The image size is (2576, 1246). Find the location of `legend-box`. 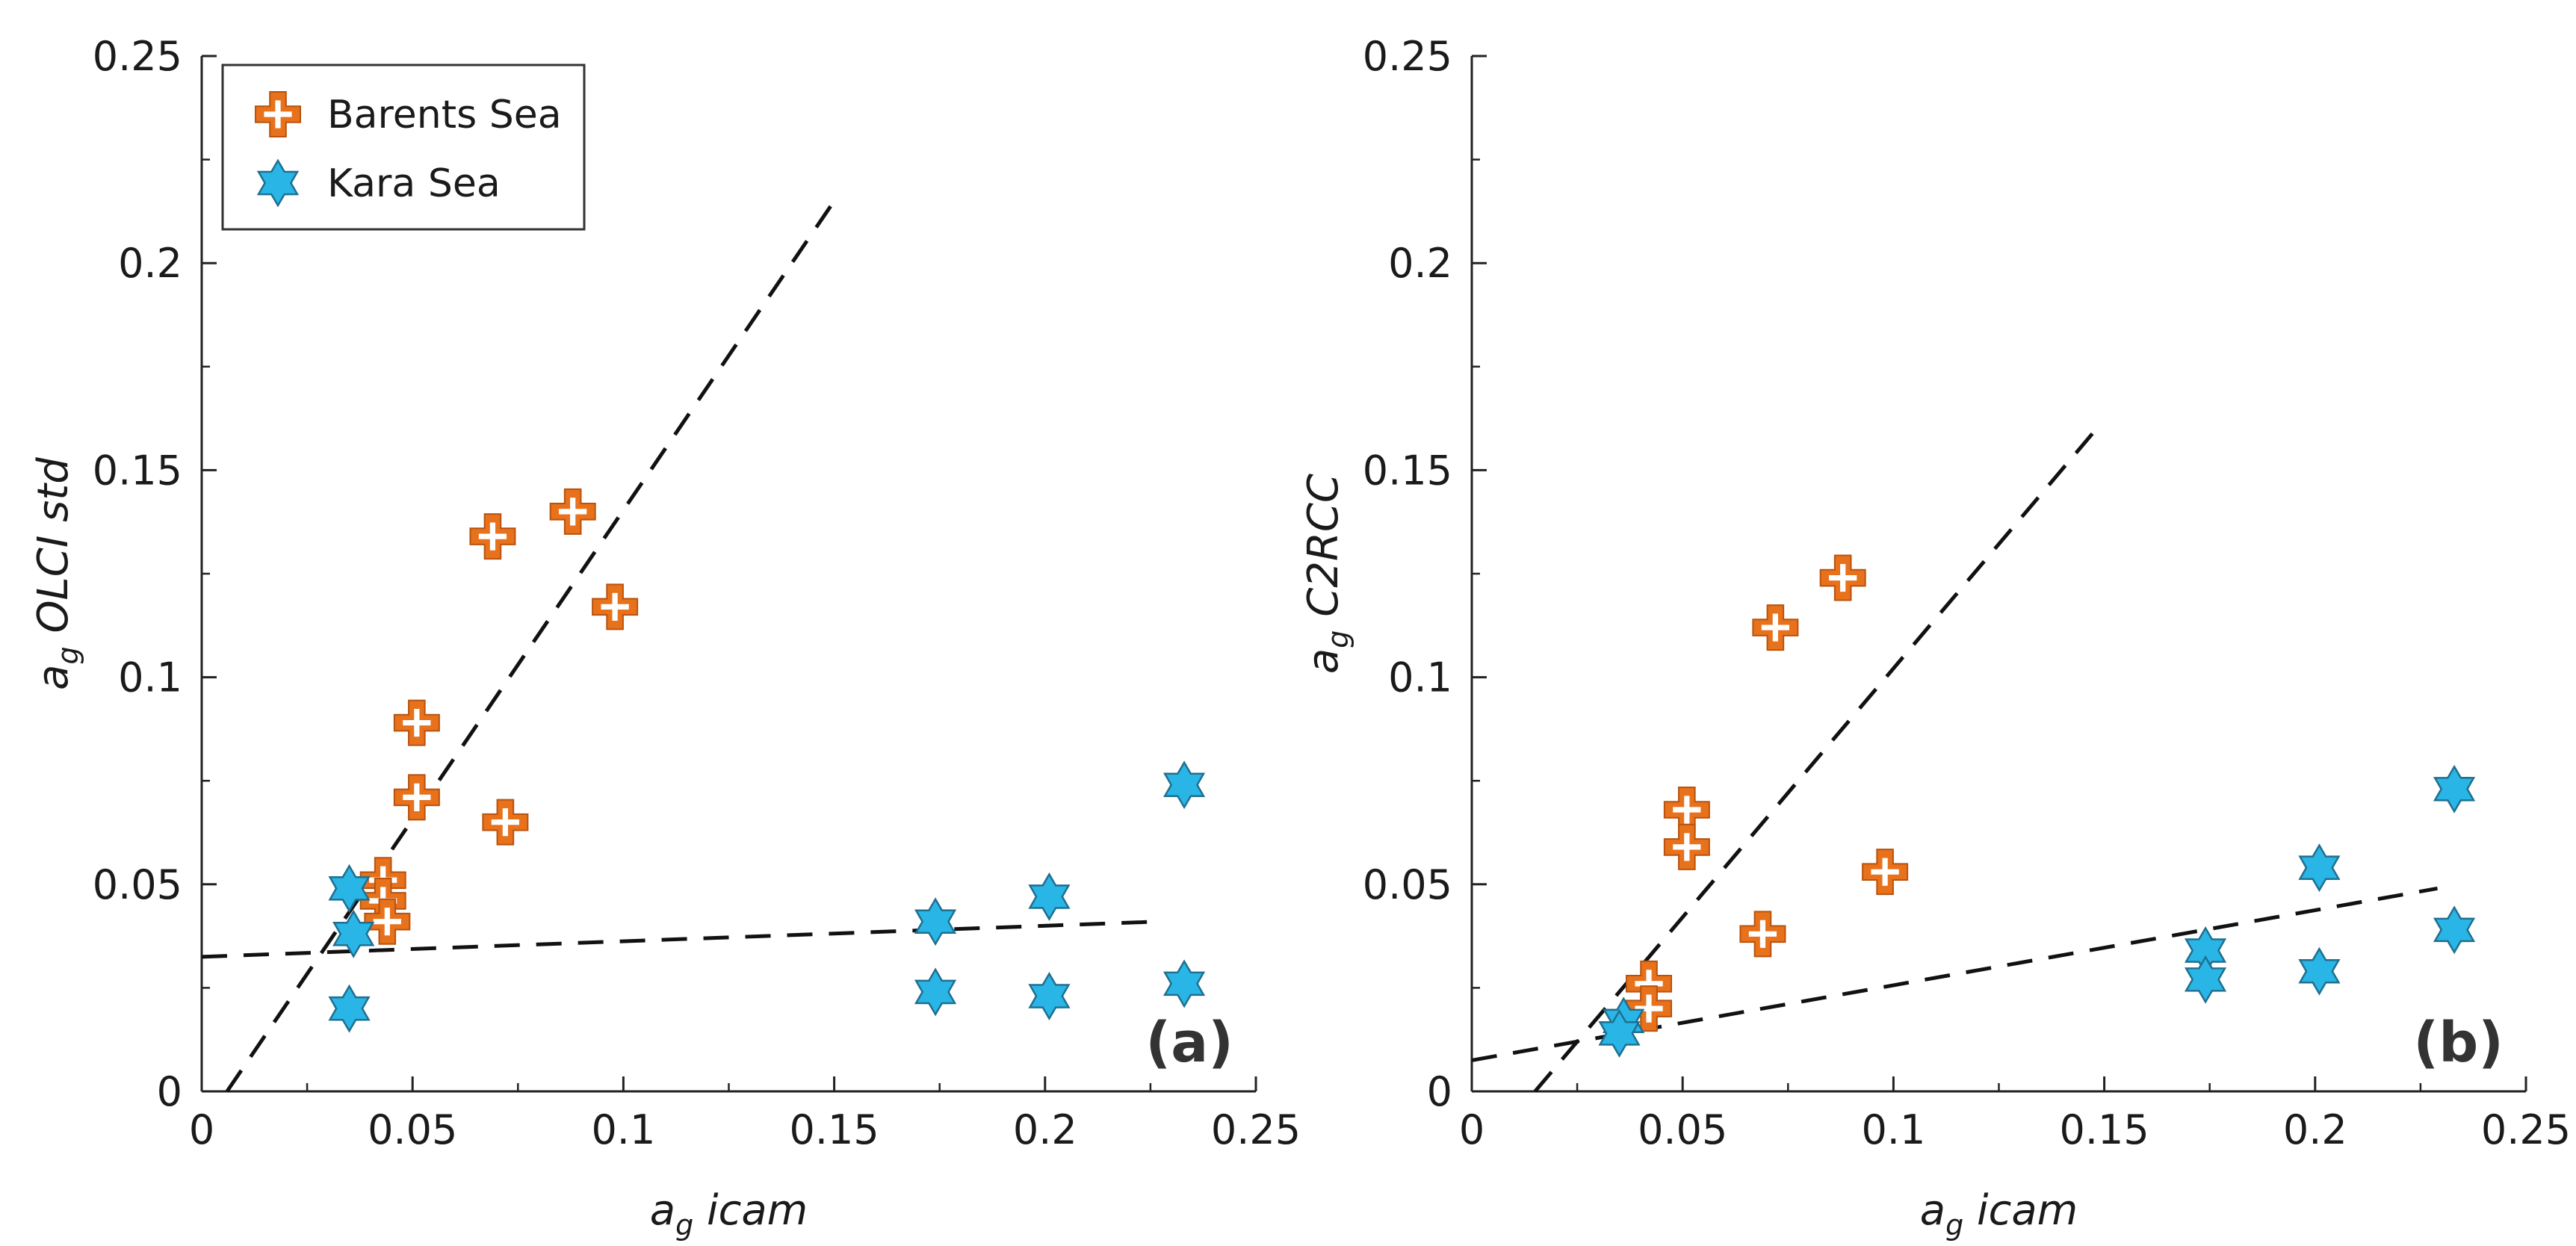

legend-box is located at coordinates (403, 147).